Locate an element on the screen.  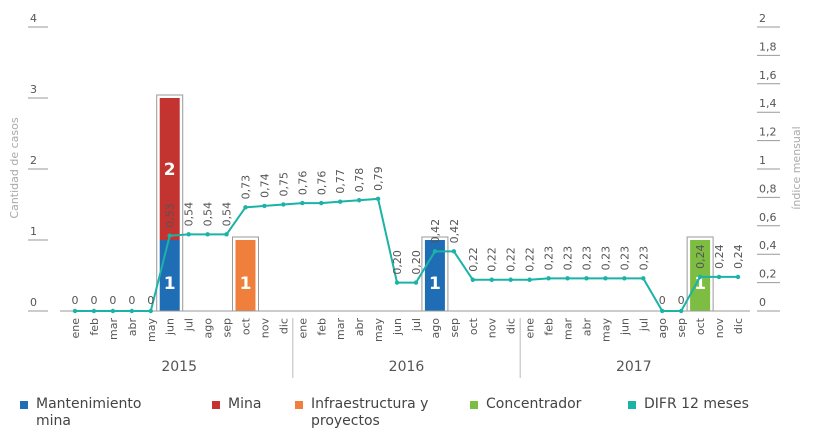
legend-label: Mantenimiento mina is located at coordinates (89, 412).